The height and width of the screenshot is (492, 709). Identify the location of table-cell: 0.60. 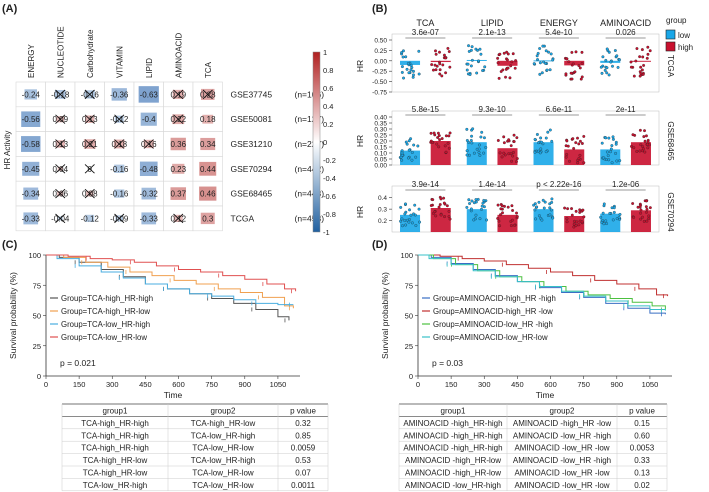
(642, 435).